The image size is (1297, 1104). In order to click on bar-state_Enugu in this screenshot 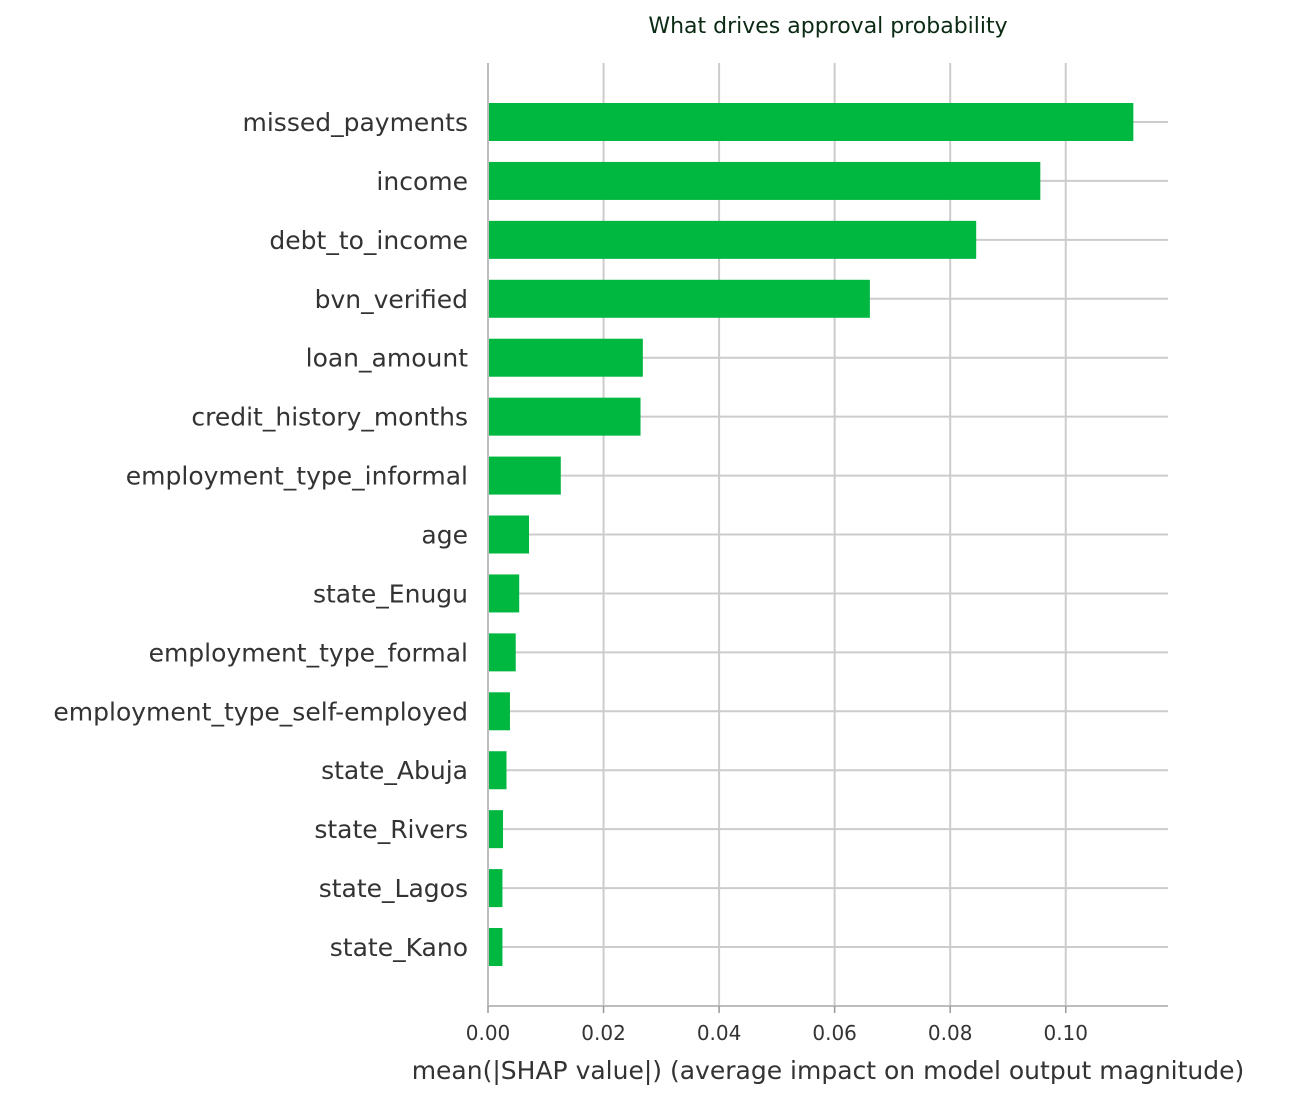, I will do `click(504, 593)`.